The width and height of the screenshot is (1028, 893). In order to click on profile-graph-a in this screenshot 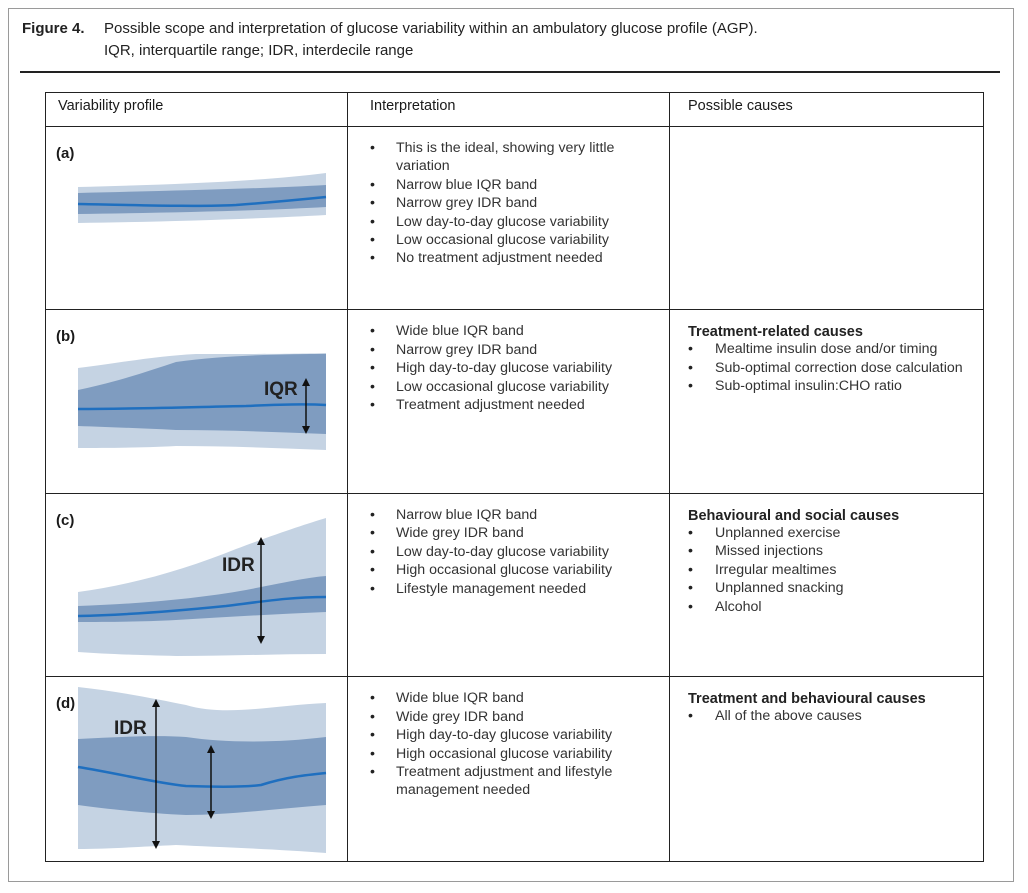, I will do `click(202, 198)`.